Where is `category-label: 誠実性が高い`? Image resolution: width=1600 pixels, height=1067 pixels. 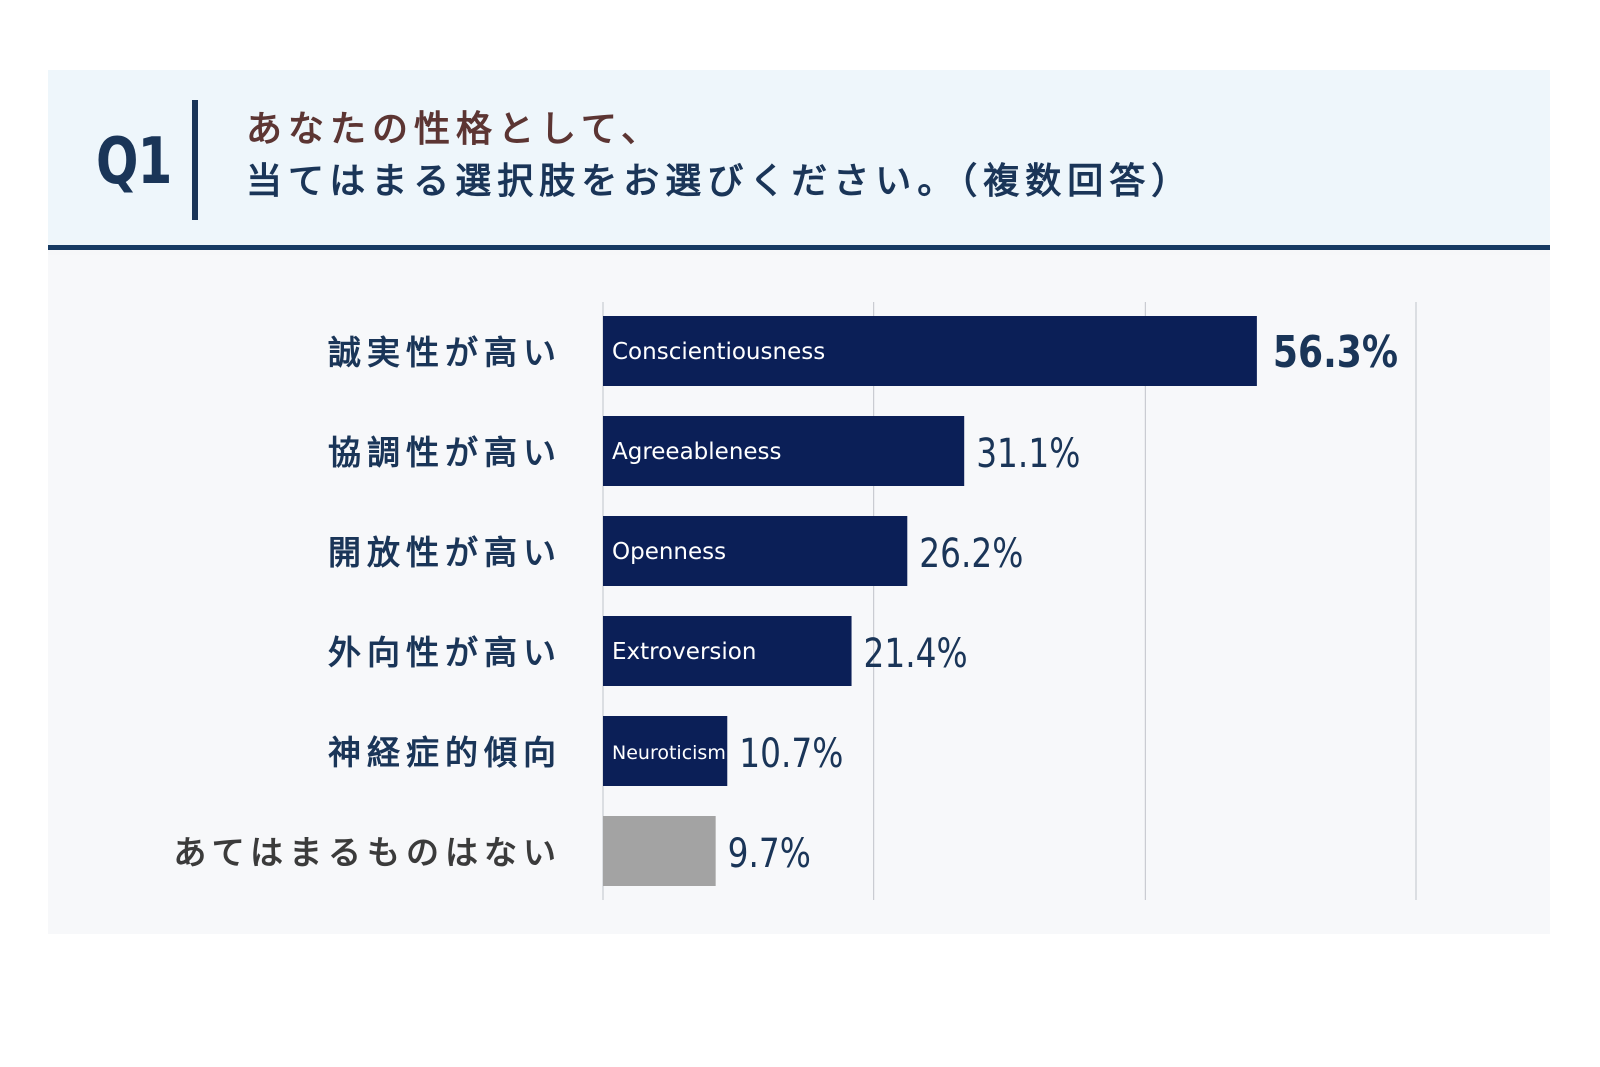
category-label: 誠実性が高い is located at coordinates (445, 352).